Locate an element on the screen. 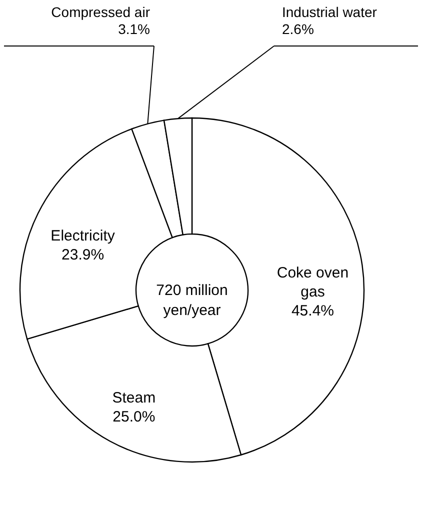 This screenshot has height=524, width=424. slice-label: Industrial water is located at coordinates (330, 12).